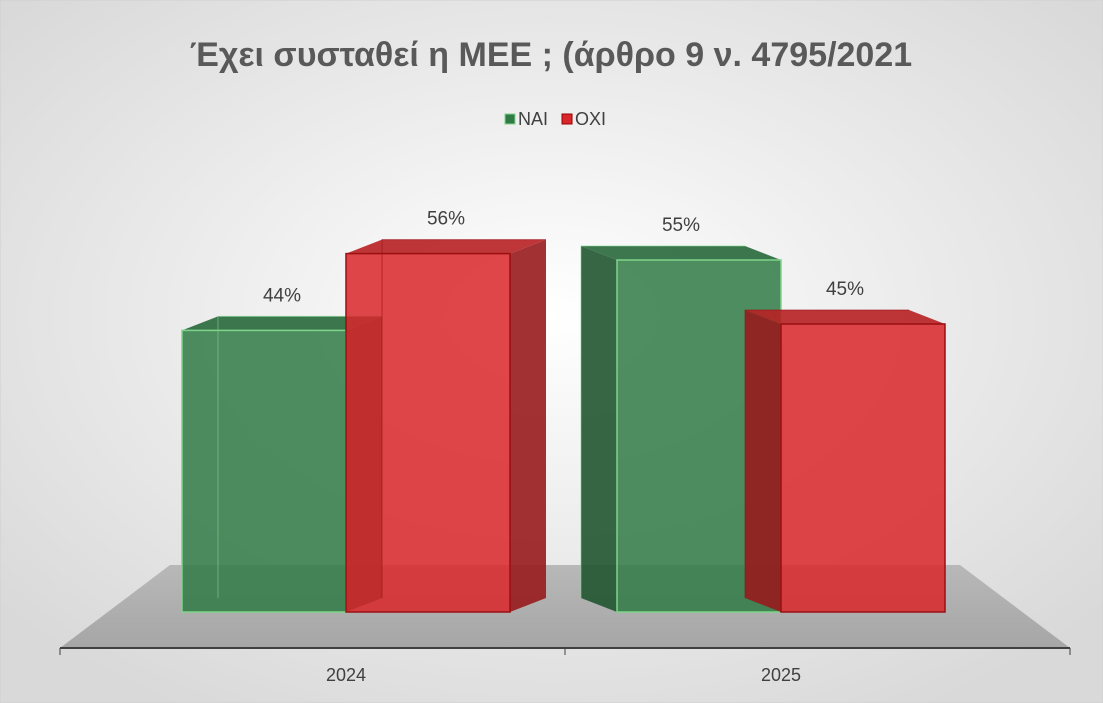 The width and height of the screenshot is (1103, 703). What do you see at coordinates (346, 675) in the screenshot?
I see `x-tick-label: 2024` at bounding box center [346, 675].